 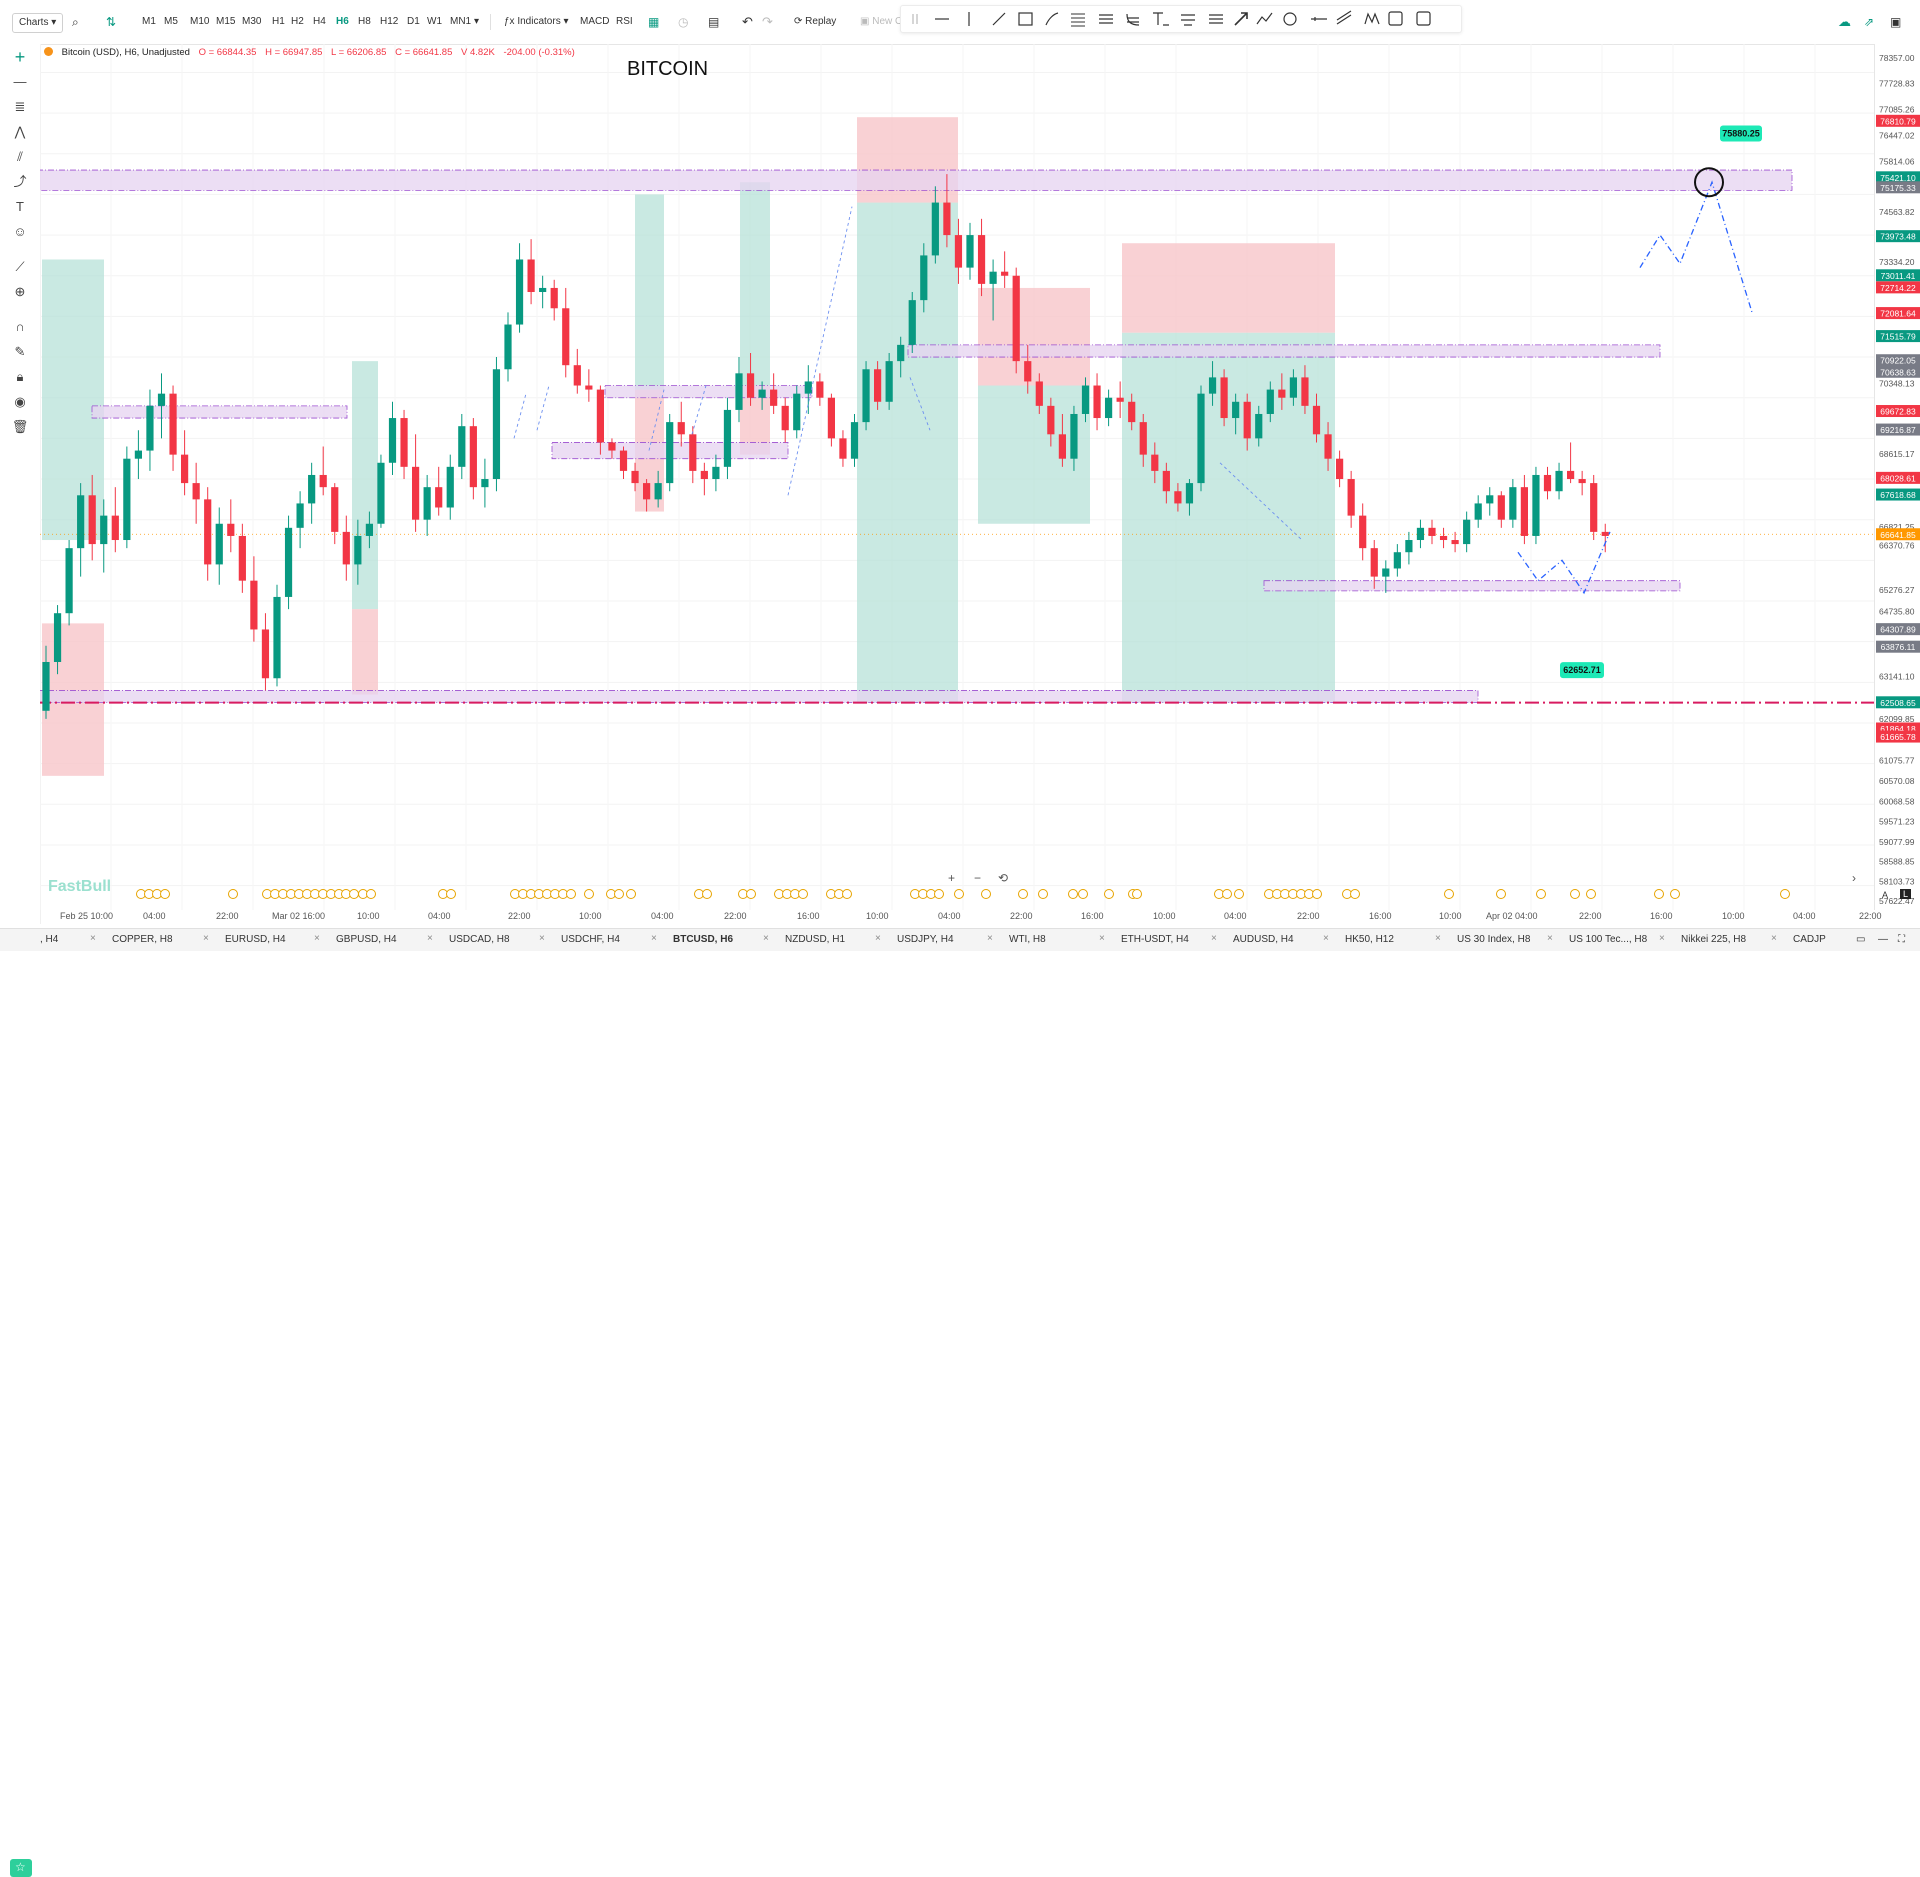 What do you see at coordinates (1494, 939) in the screenshot?
I see `symbol-tab: US 30 Index, H8` at bounding box center [1494, 939].